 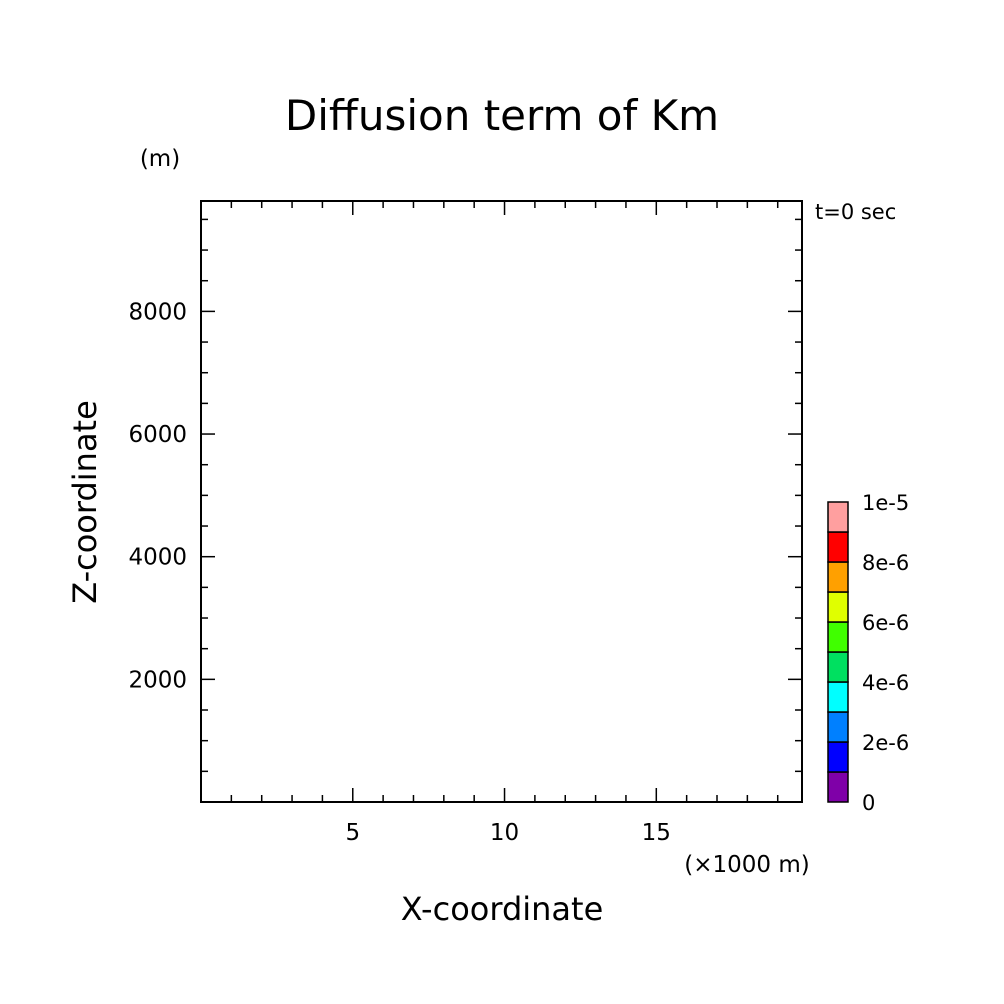 I want to click on colorbar-label: 1e-5, so click(x=885, y=503).